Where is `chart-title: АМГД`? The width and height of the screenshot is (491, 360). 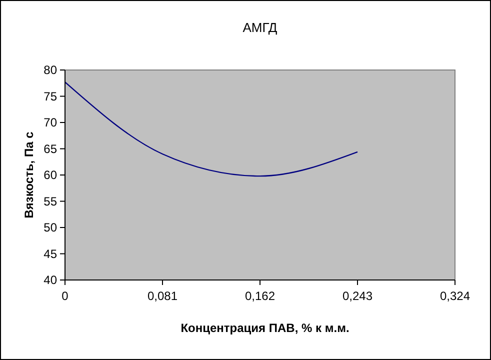
chart-title: АМГД is located at coordinates (260, 27).